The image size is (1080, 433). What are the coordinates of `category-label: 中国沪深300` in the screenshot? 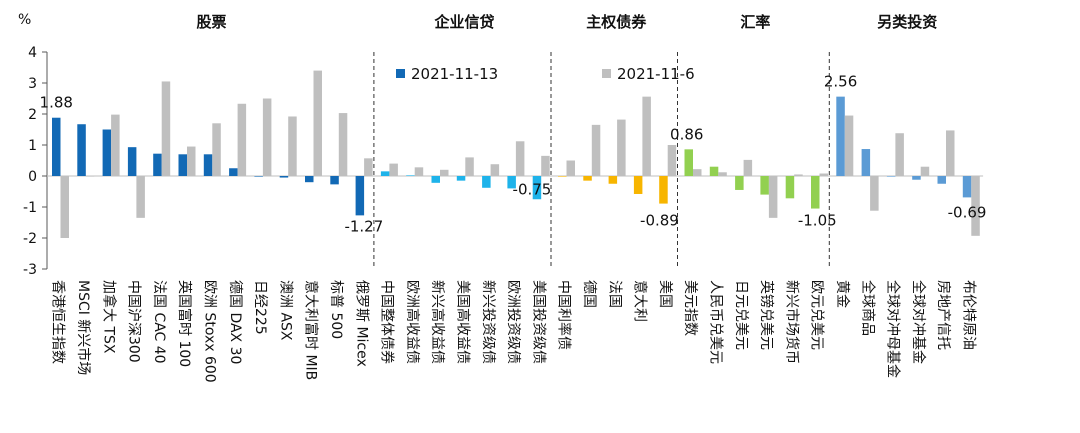 It's located at (134, 321).